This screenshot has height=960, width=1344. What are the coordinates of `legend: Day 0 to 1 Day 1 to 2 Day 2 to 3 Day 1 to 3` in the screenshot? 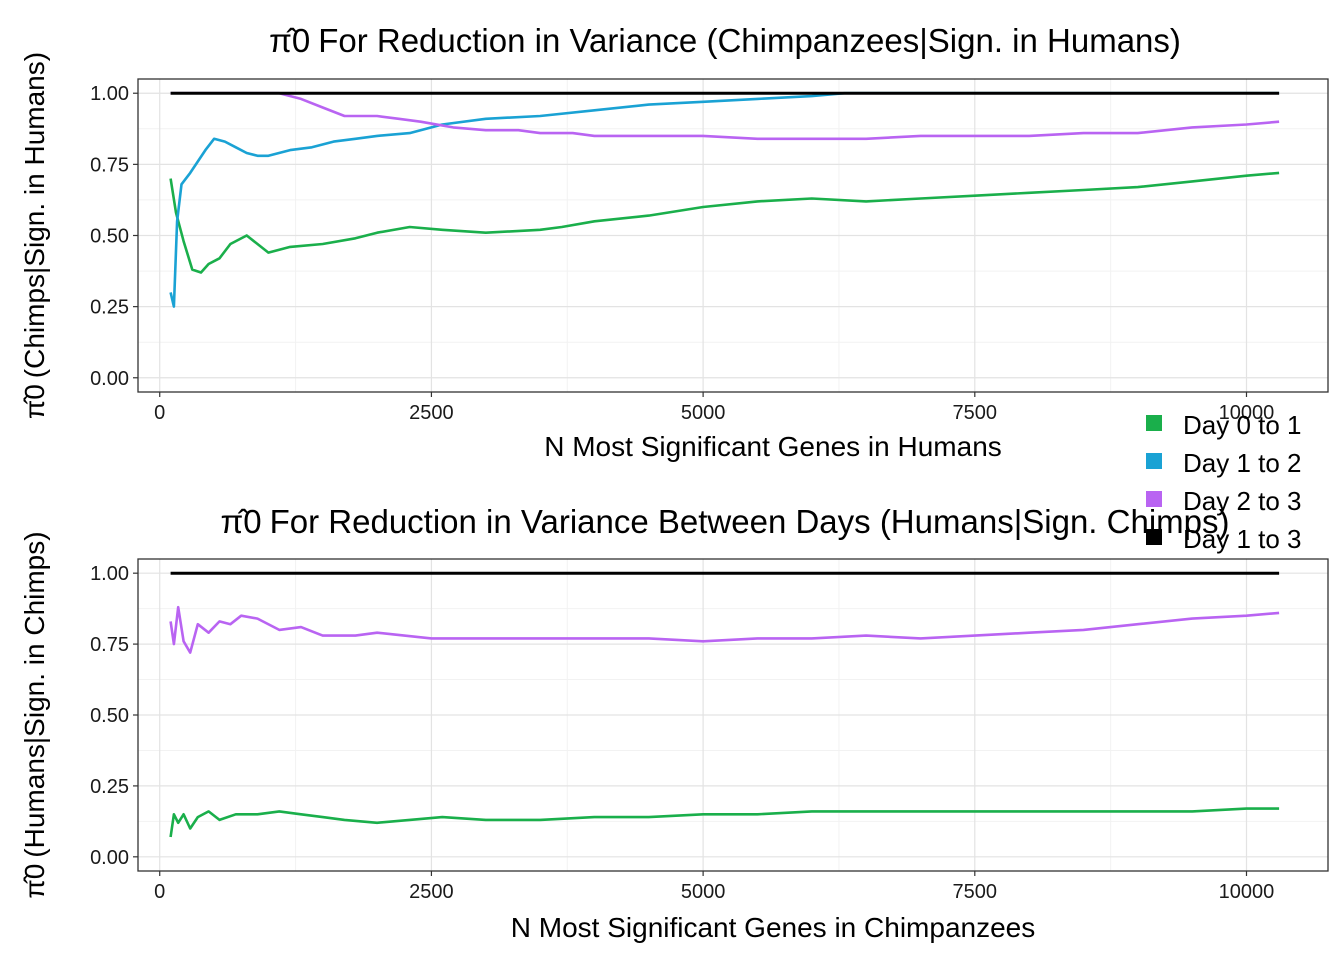 It's located at (1224, 482).